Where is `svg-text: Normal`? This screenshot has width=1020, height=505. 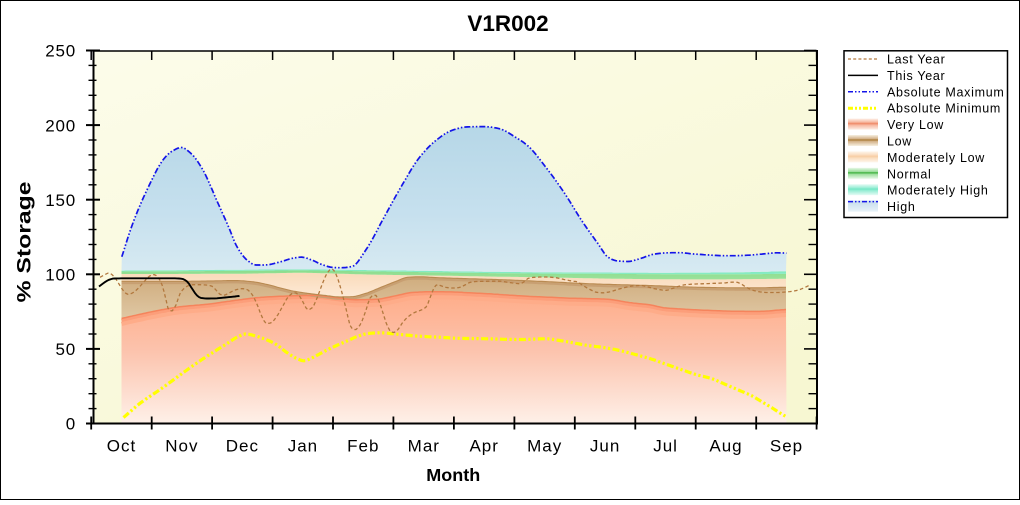 svg-text: Normal is located at coordinates (909, 174).